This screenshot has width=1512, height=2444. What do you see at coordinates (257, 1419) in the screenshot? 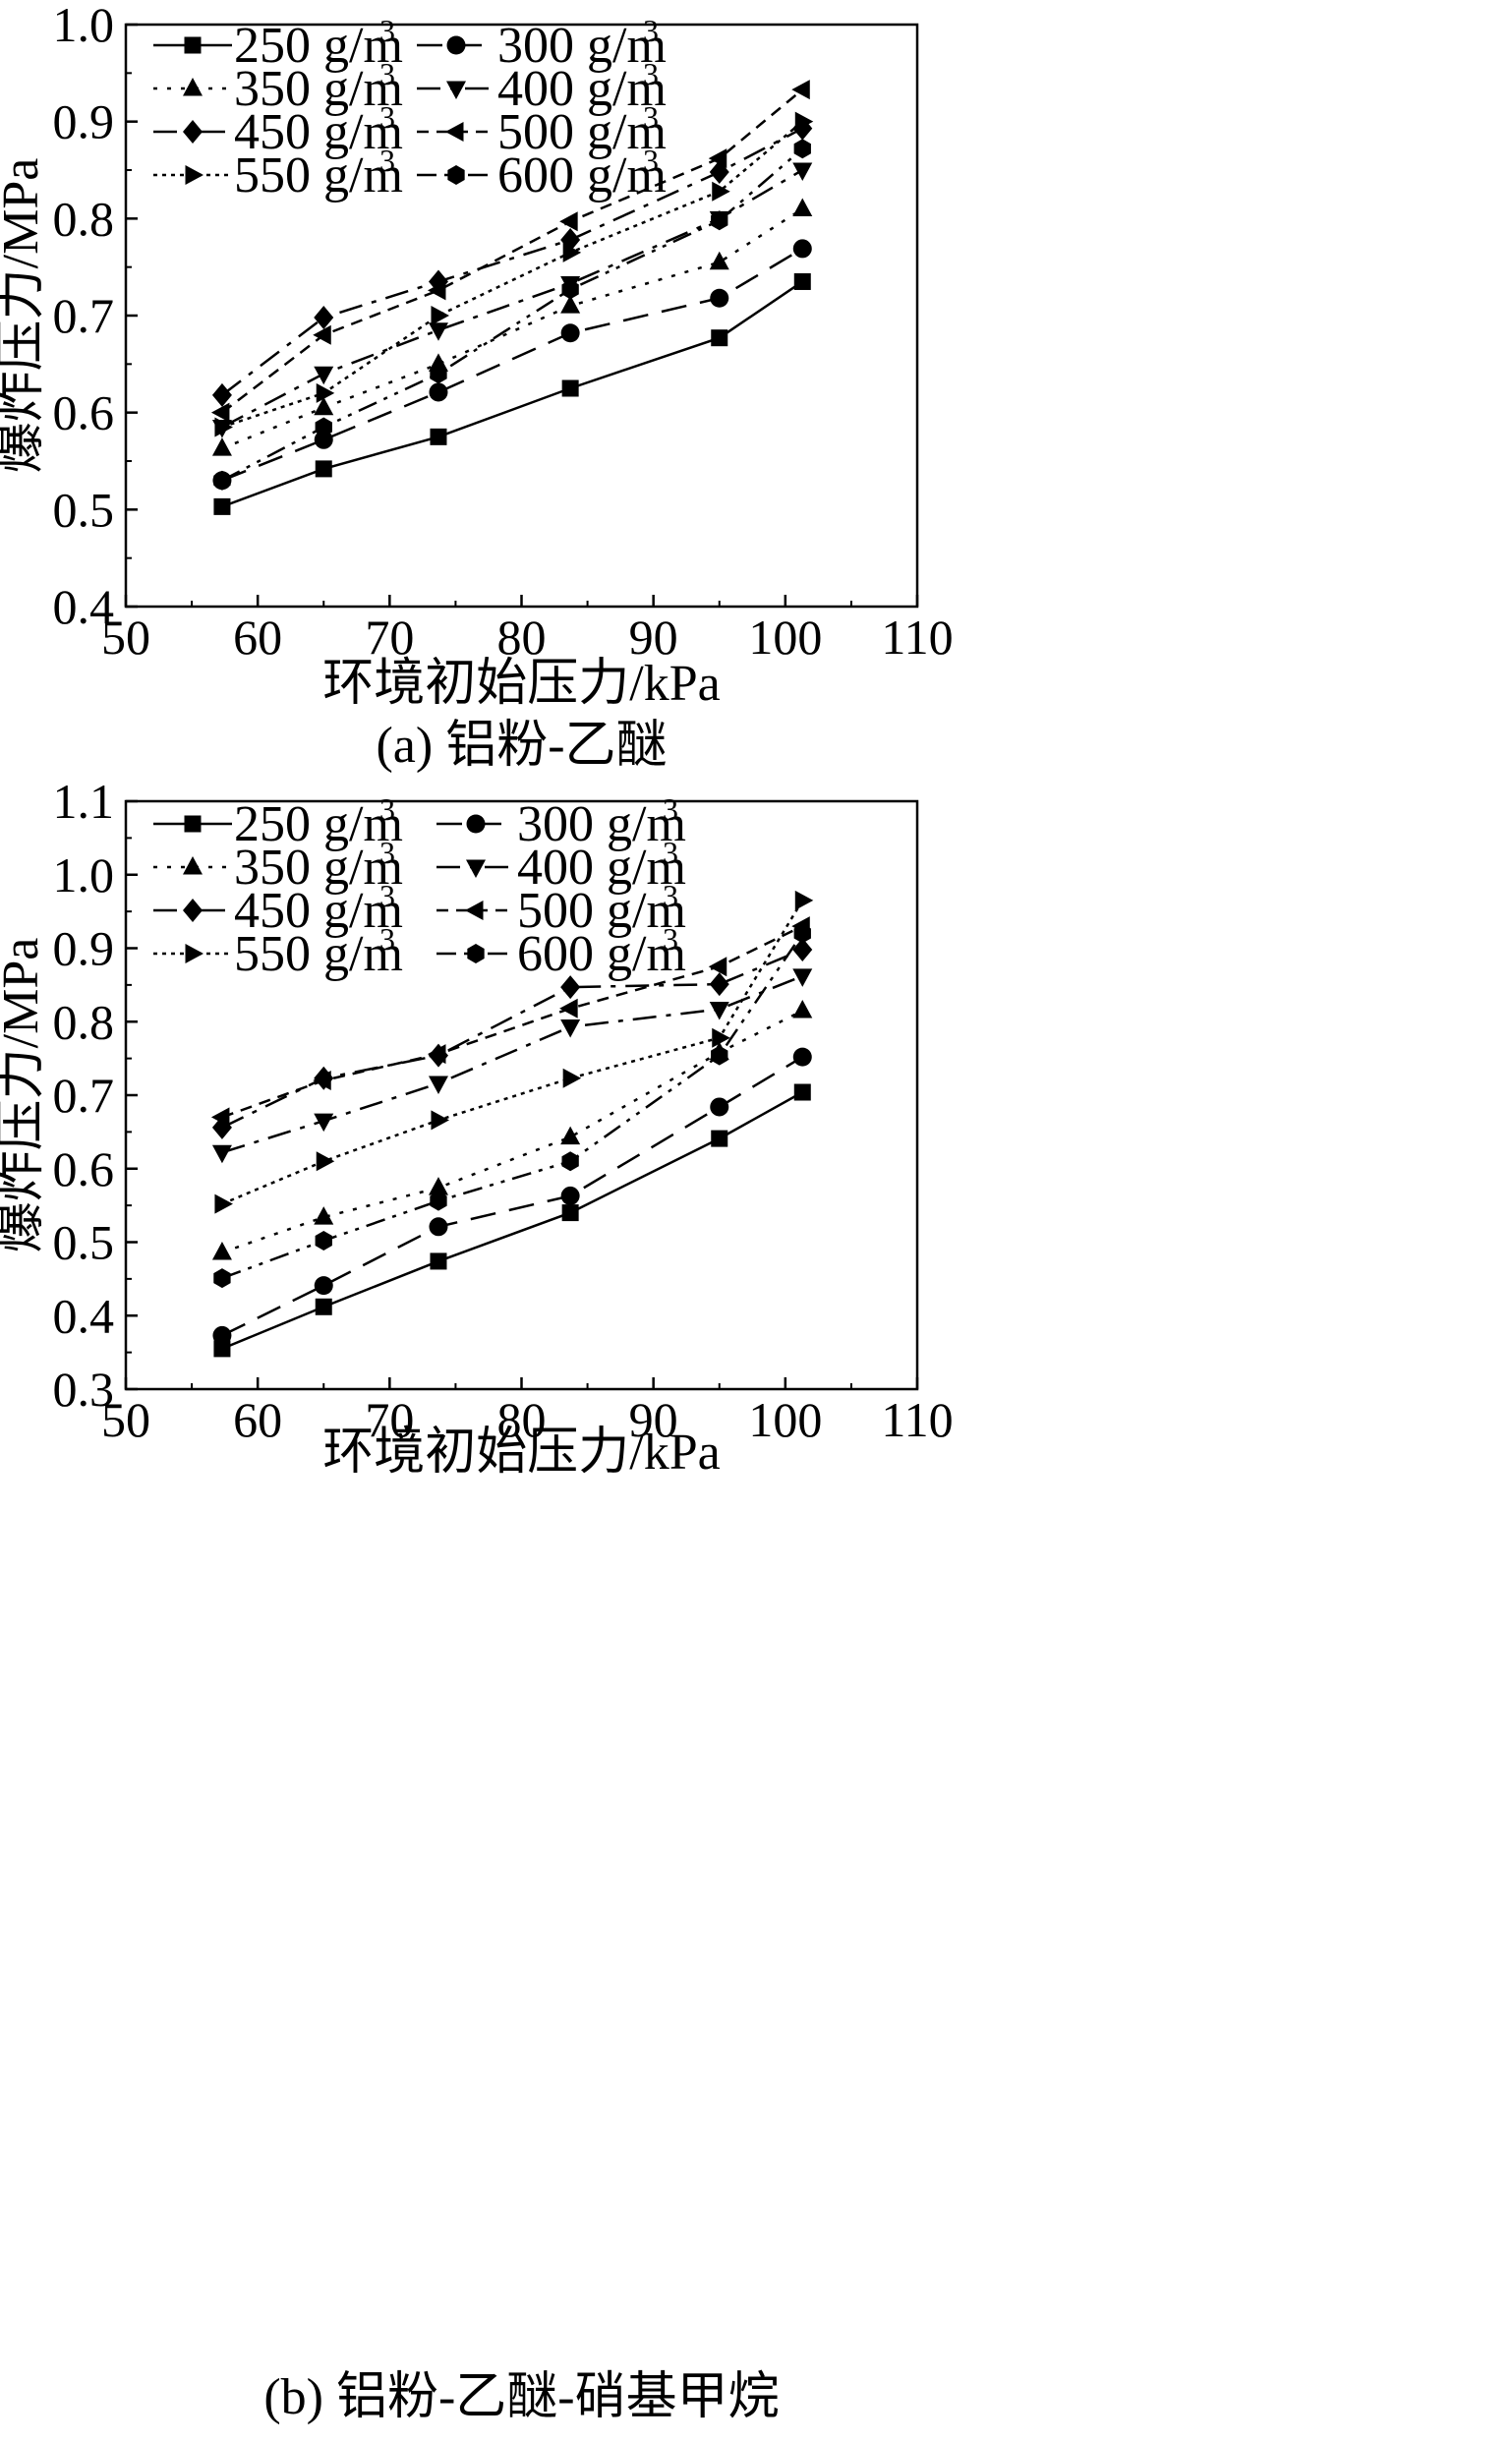
I see `x-tick-label: 60` at bounding box center [257, 1419].